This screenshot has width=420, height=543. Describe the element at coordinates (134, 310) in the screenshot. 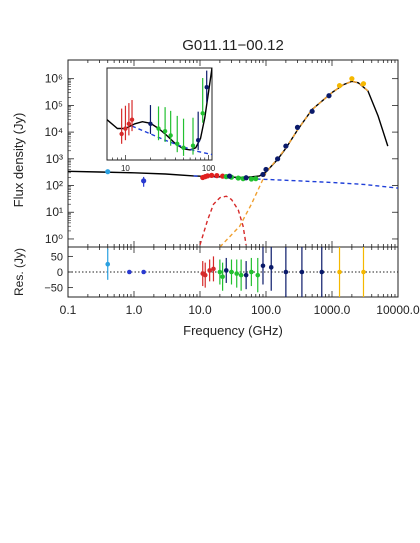

I see `x-tick-label: 1.0` at that location.